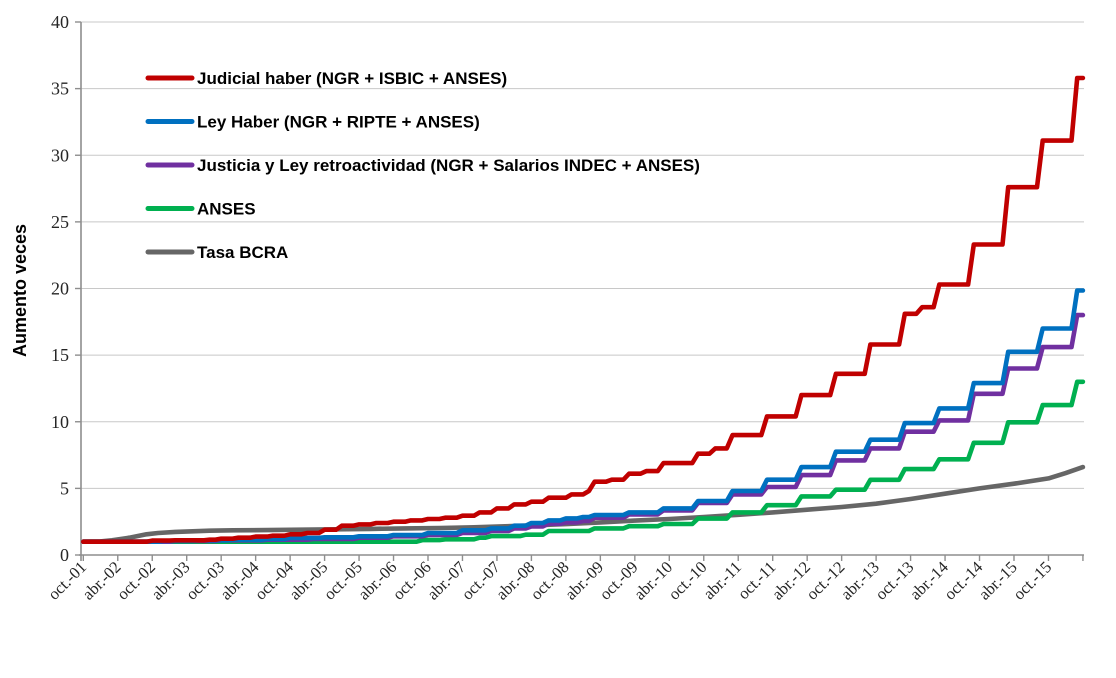  Describe the element at coordinates (446, 580) in the screenshot. I see `x-tick-label-abr.-07: abr.-07` at that location.